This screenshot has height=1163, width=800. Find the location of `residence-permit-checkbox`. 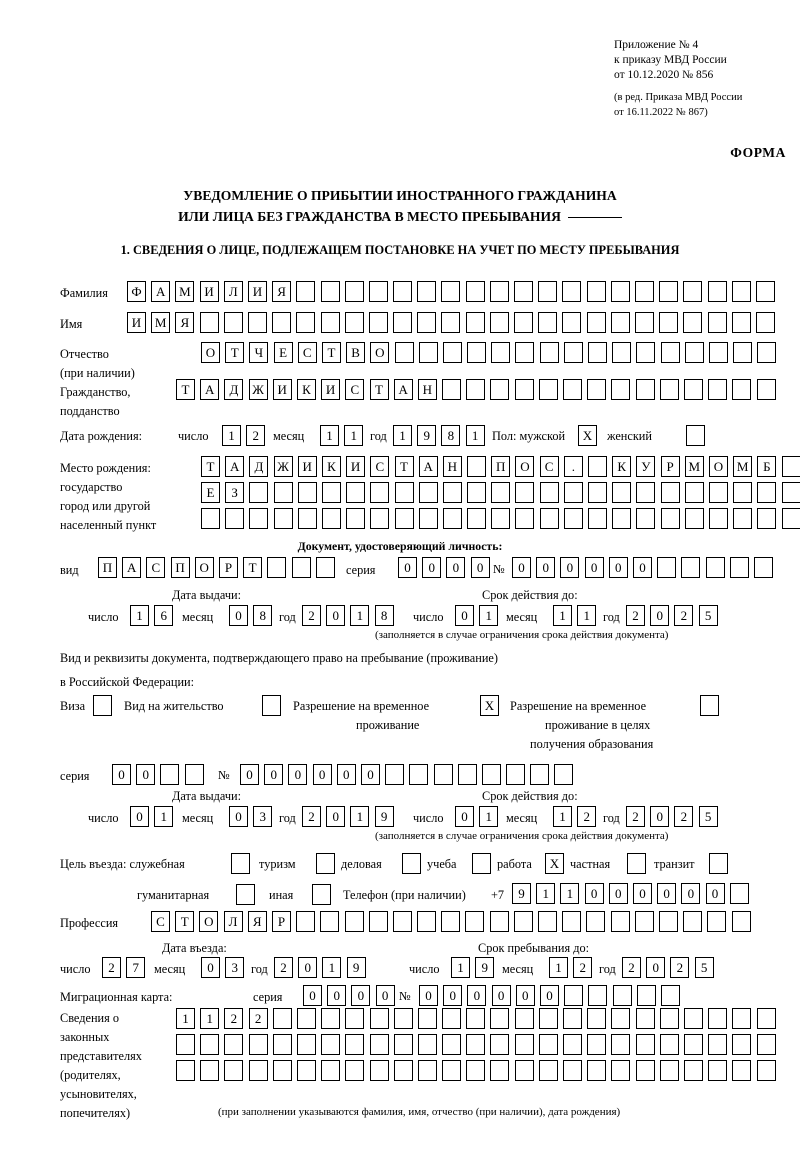

residence-permit-checkbox is located at coordinates (271, 705).